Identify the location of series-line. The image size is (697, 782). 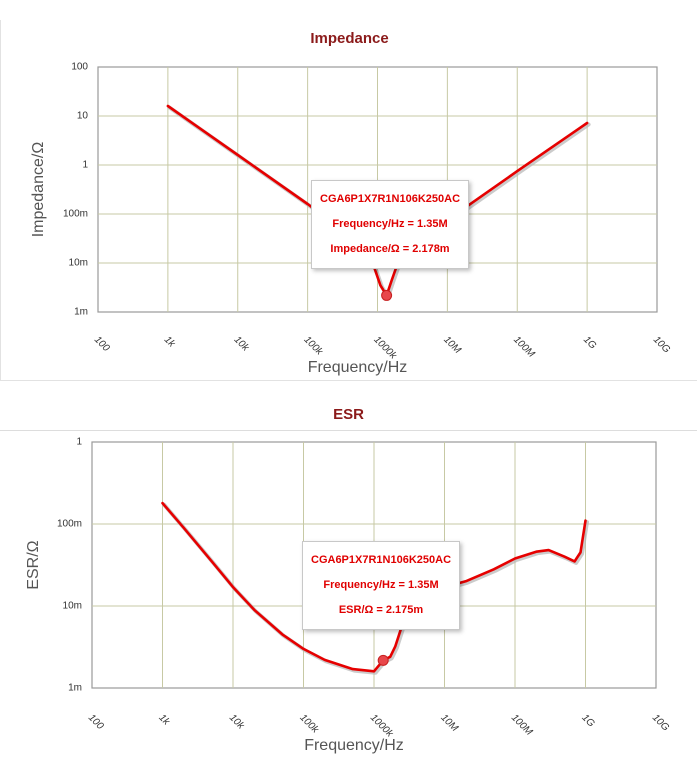
(374, 587).